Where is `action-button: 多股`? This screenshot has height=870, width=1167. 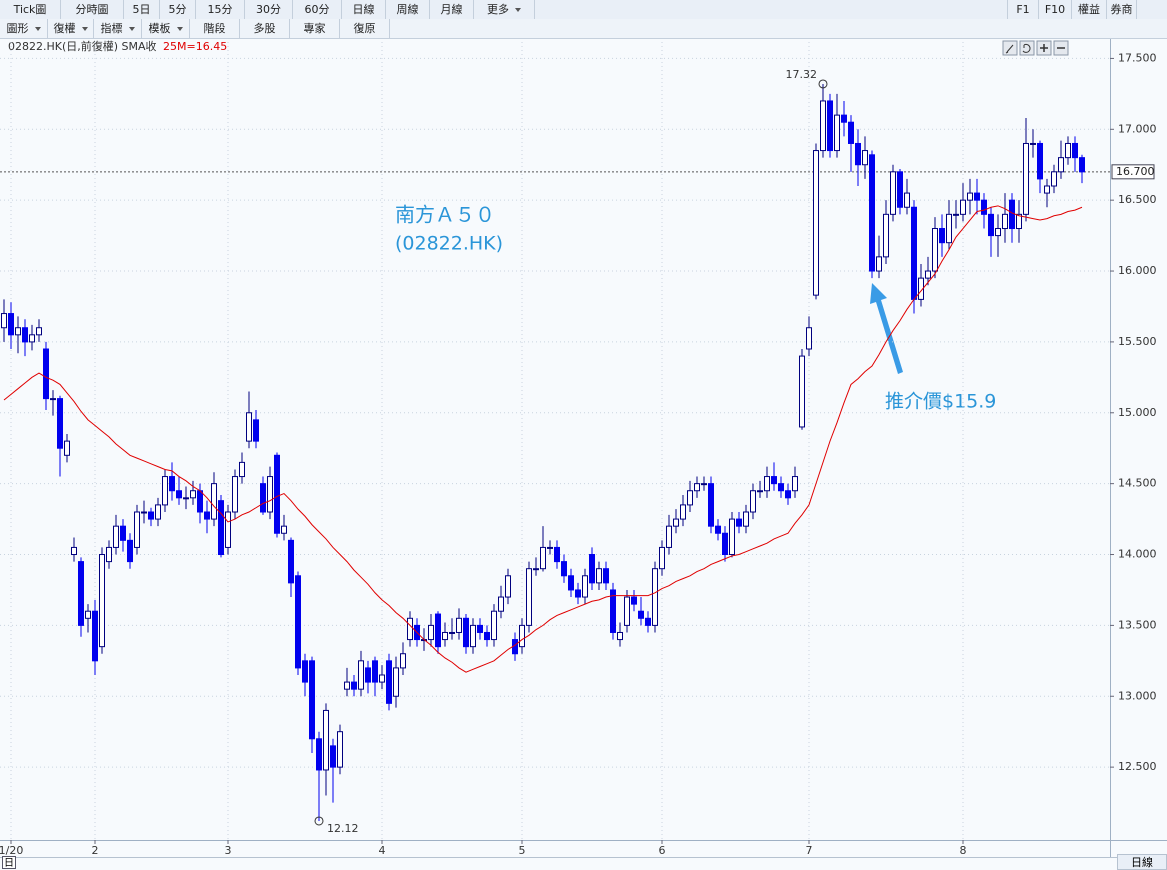
action-button: 多股 is located at coordinates (265, 28).